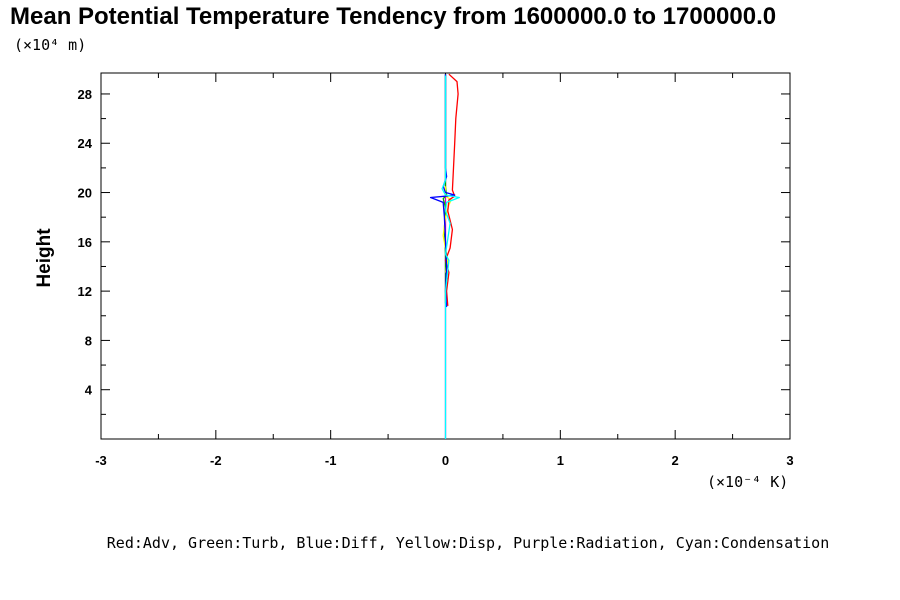 The image size is (900, 600). I want to click on x-tick-label: -2, so click(216, 460).